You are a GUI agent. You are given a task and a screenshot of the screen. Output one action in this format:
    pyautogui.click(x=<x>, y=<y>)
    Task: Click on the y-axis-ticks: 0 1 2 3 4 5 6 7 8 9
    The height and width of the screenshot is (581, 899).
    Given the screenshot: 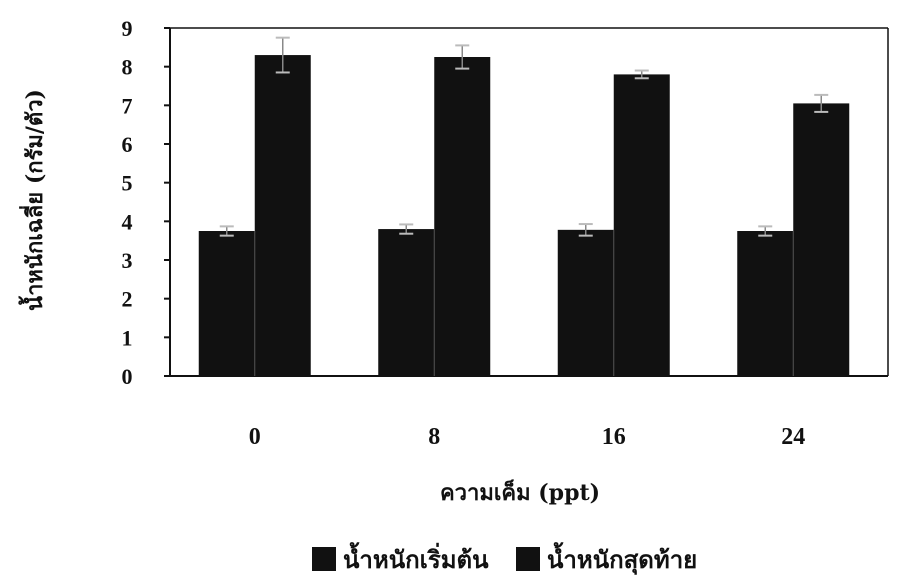 What is the action you would take?
    pyautogui.click(x=146, y=202)
    